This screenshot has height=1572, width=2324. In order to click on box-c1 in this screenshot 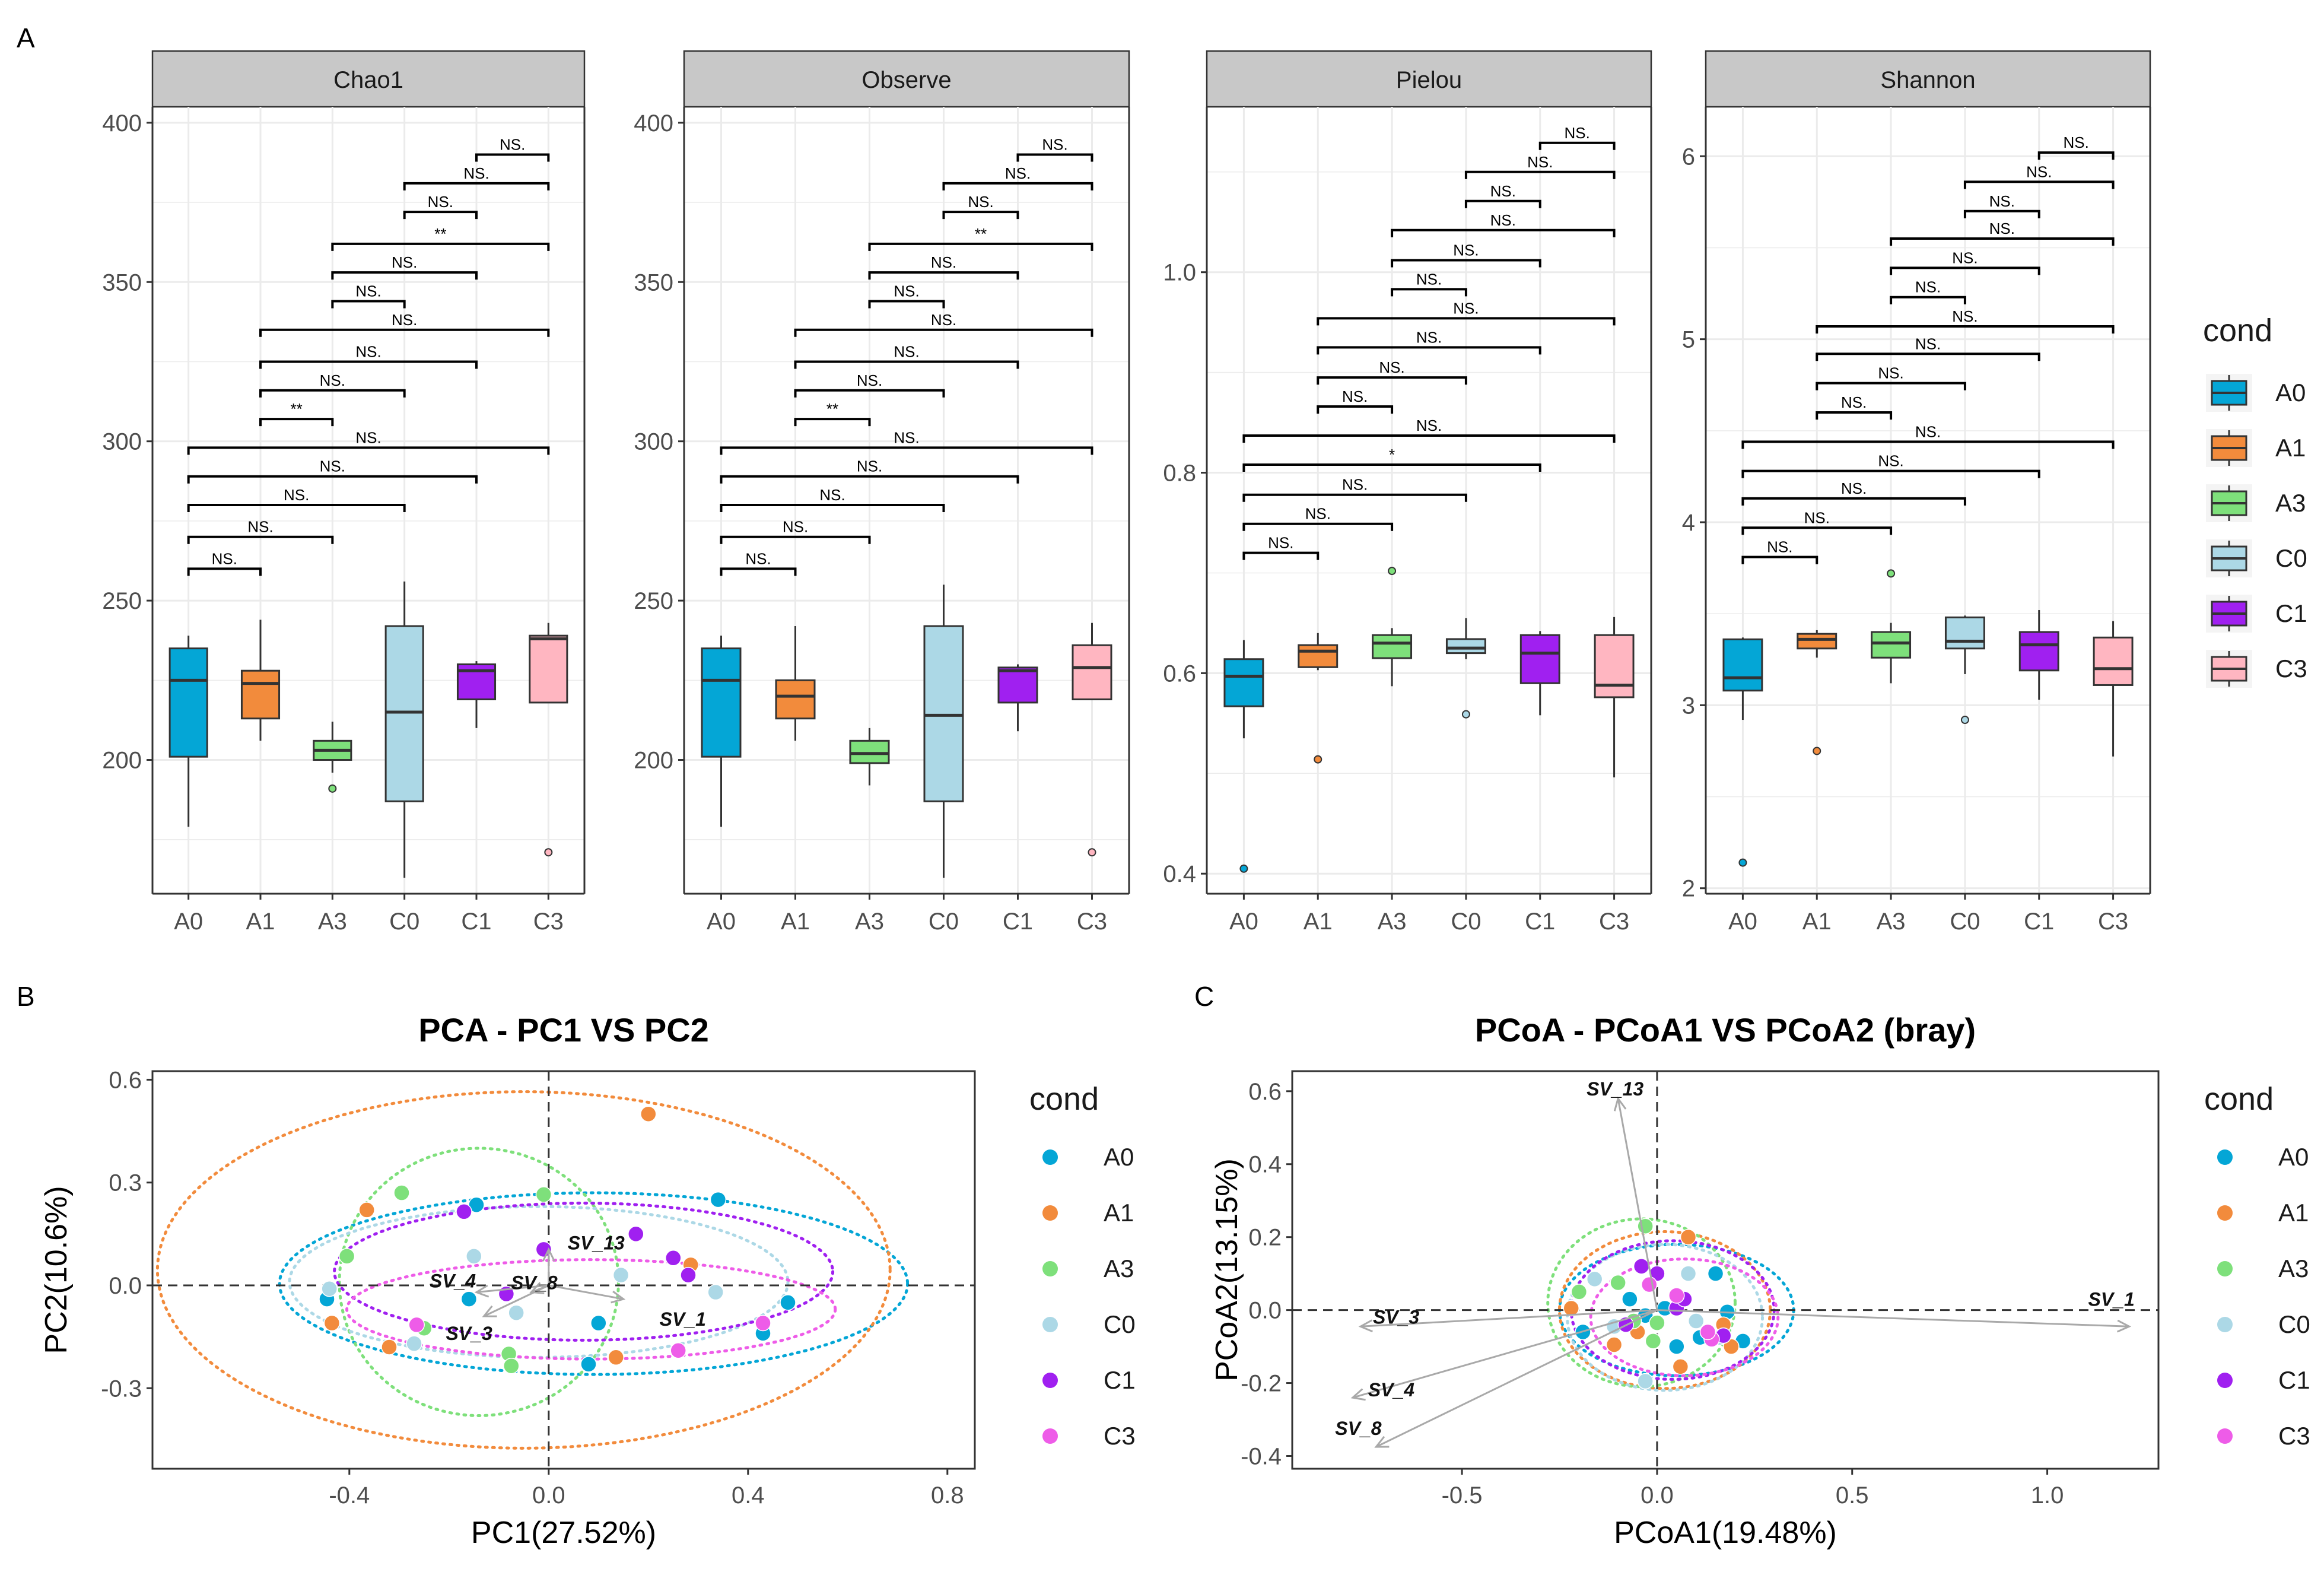, I will do `click(1539, 659)`.